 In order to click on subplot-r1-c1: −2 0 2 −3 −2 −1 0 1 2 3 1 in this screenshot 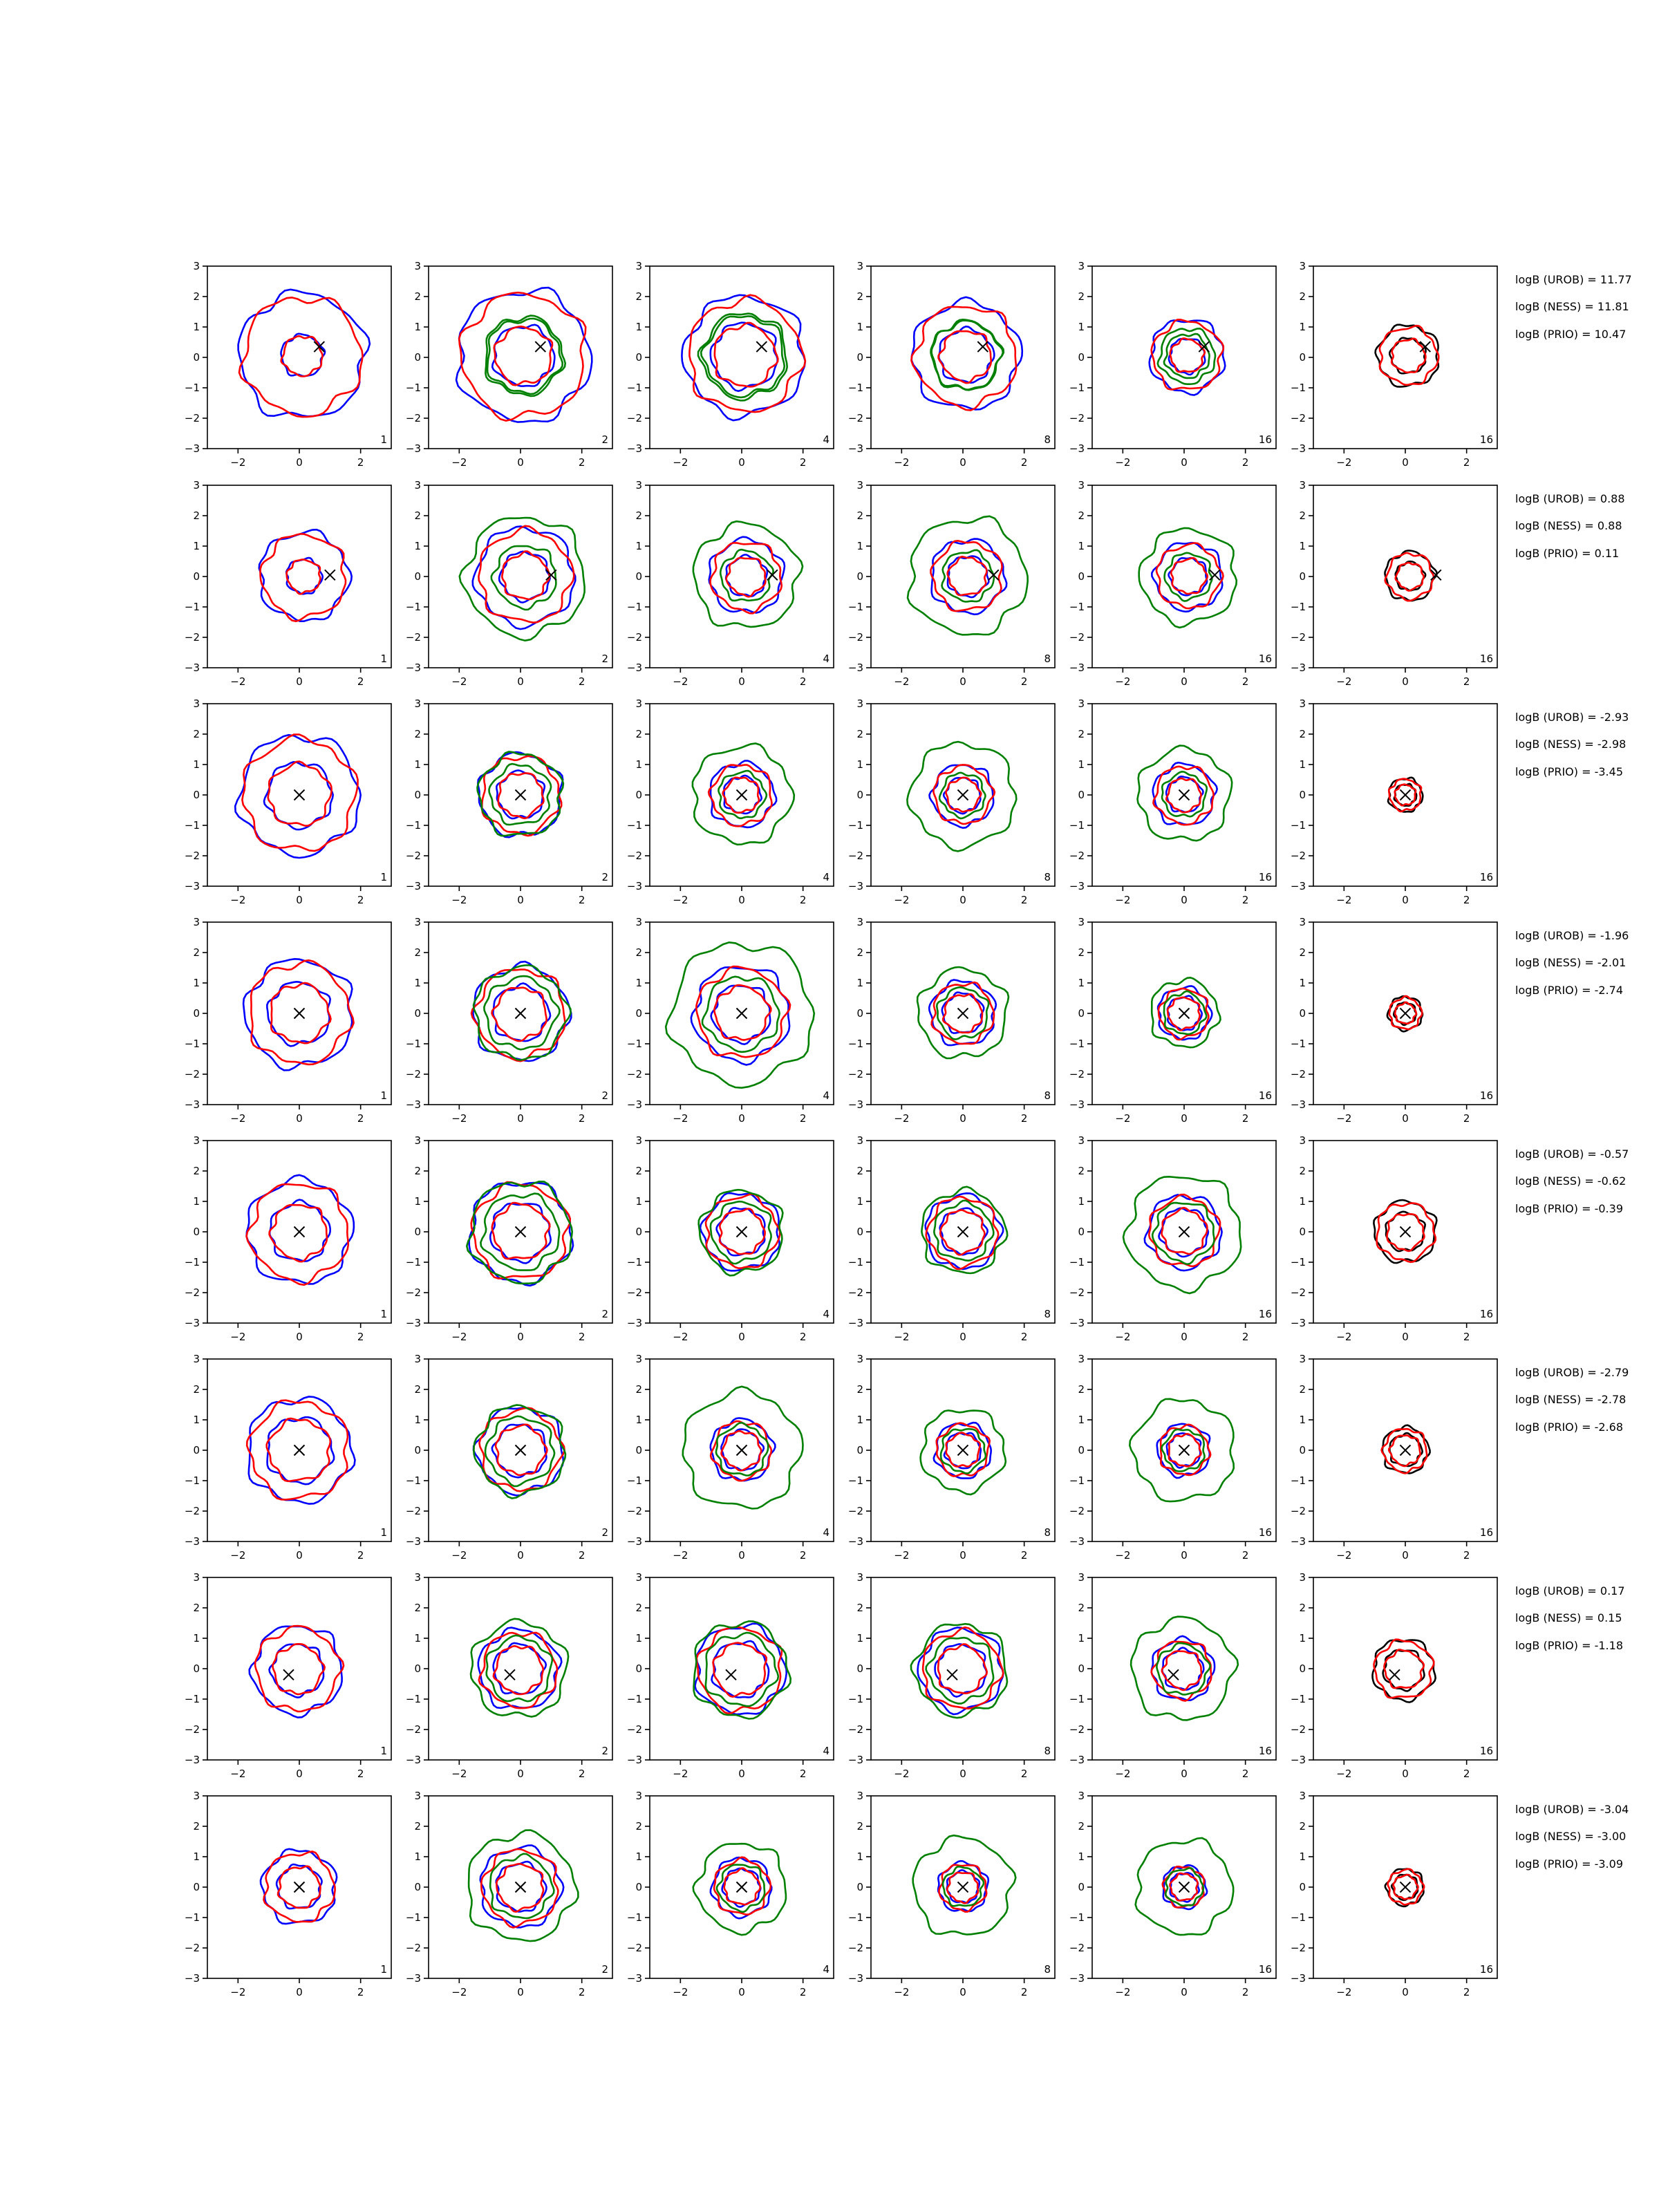, I will do `click(289, 364)`.